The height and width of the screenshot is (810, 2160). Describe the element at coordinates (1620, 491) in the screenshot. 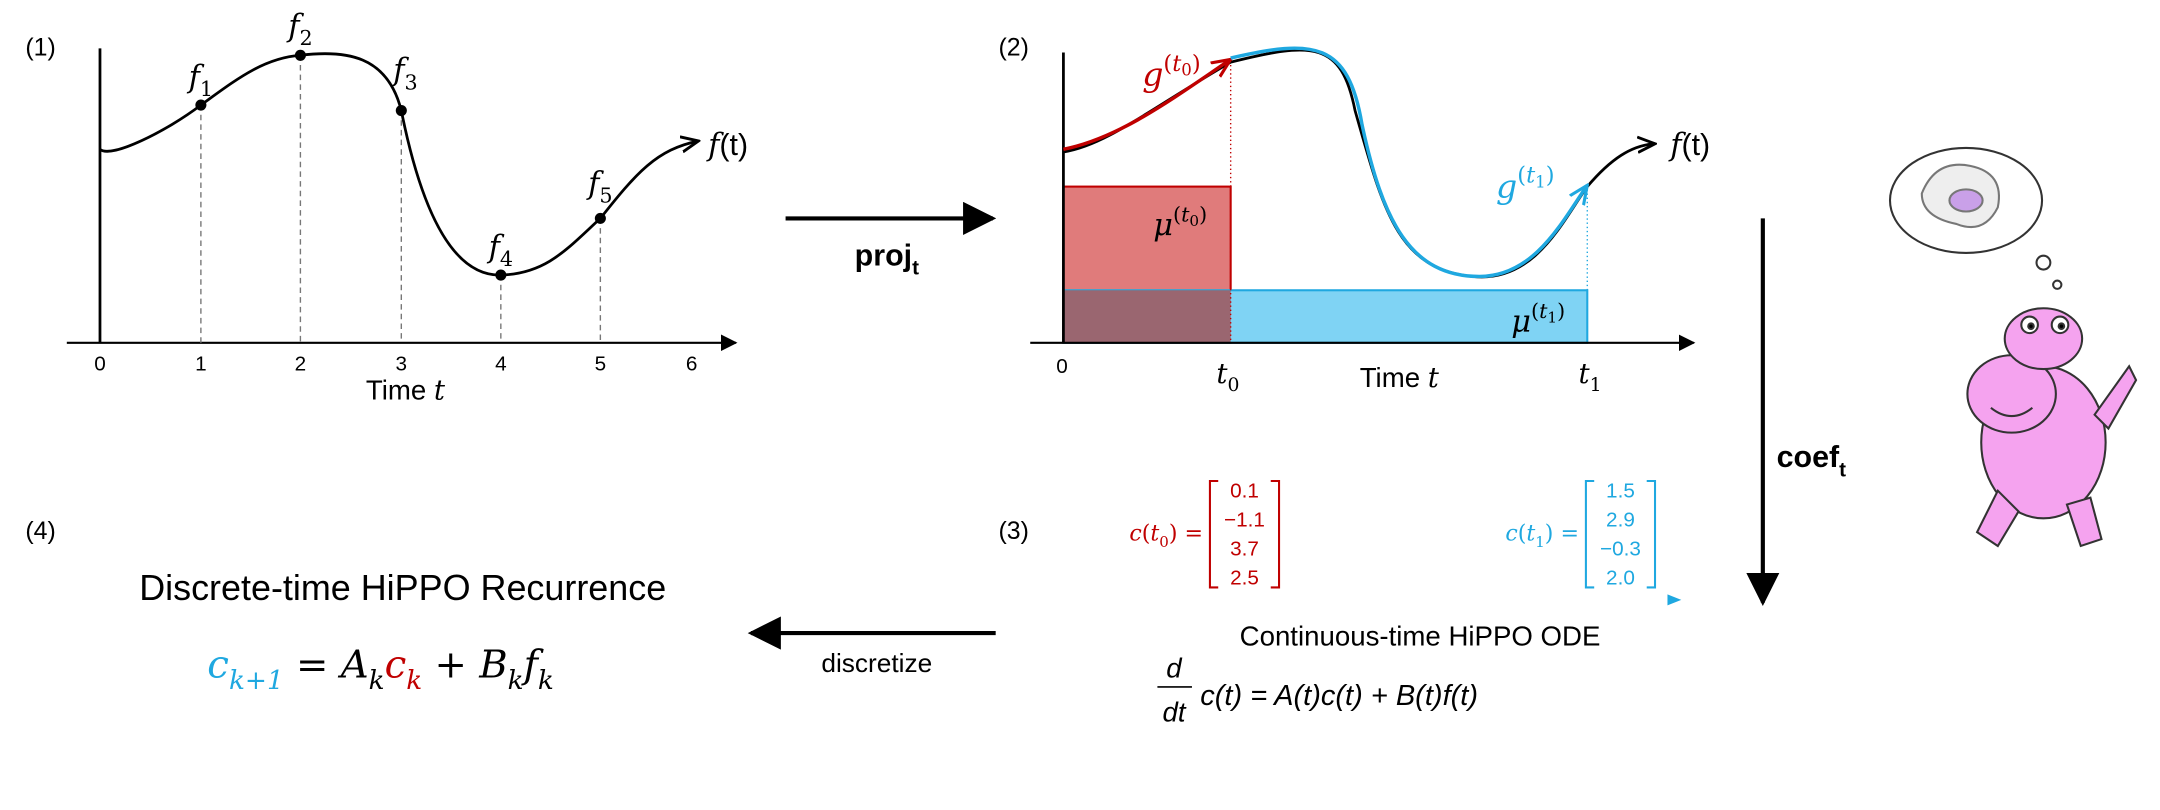

I see `vector-entry: 1.5` at that location.